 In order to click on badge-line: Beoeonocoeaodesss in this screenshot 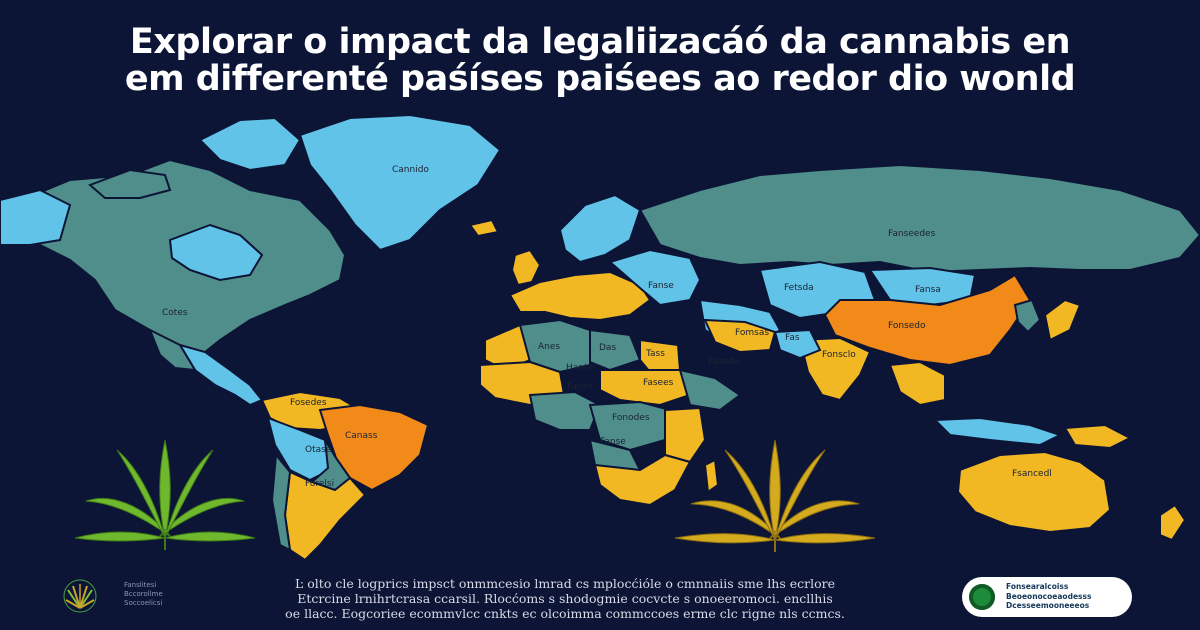, I will do `click(1049, 596)`.